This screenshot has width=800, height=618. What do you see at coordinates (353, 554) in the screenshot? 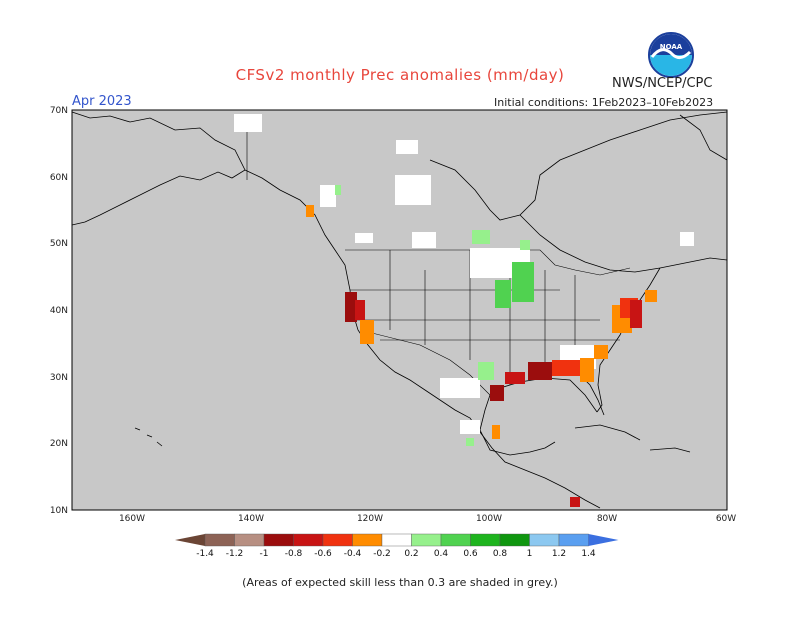
I see `colorbar-label: -0.4` at bounding box center [353, 554].